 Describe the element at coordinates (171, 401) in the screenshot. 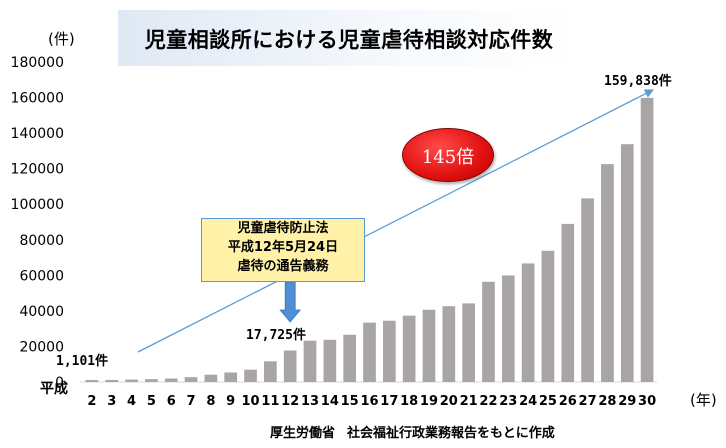

I see `x-tick-label: 6` at that location.